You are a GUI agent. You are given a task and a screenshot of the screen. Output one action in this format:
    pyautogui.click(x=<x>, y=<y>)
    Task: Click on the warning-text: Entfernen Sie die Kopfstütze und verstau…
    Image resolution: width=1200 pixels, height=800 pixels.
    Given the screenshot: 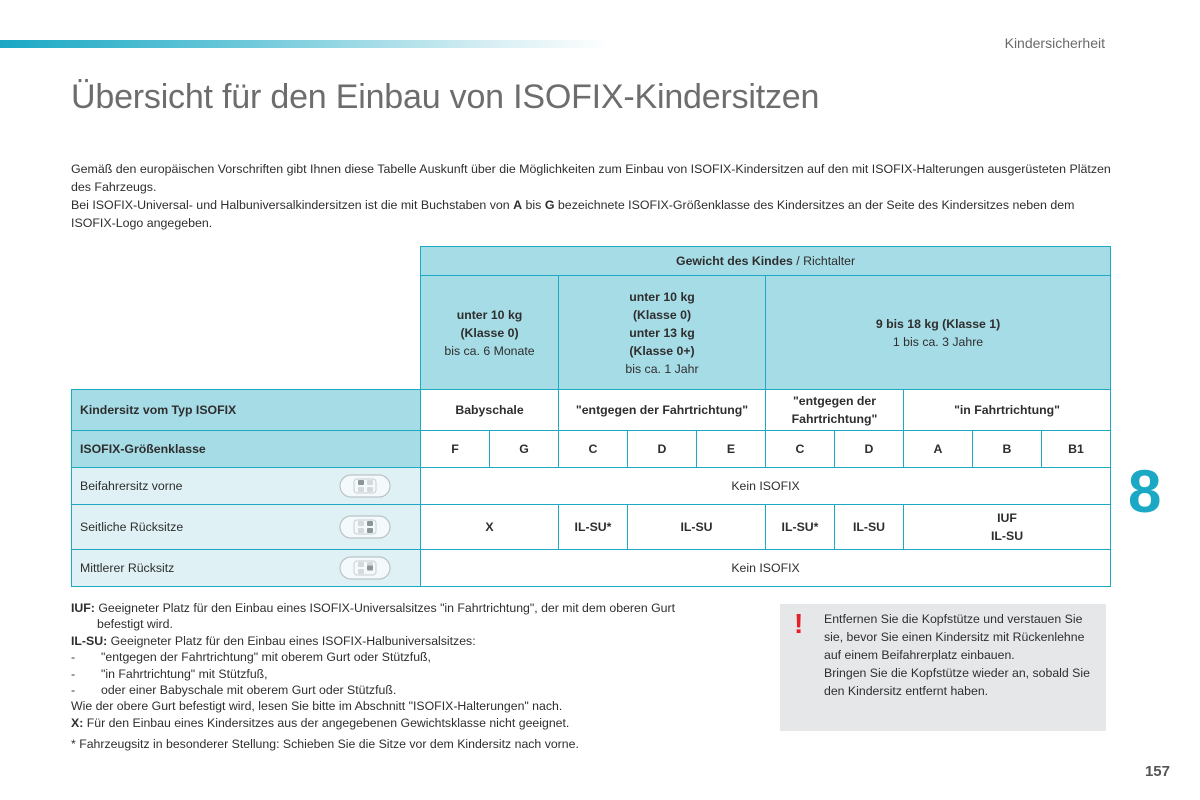 What is the action you would take?
    pyautogui.click(x=960, y=655)
    